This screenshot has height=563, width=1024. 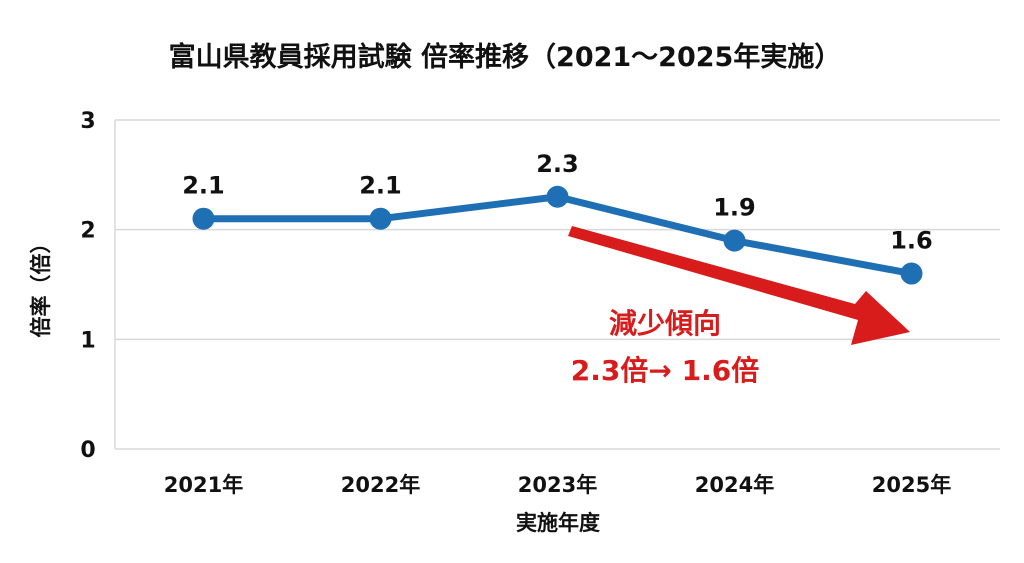 I want to click on data-label: 1.9, so click(x=734, y=208).